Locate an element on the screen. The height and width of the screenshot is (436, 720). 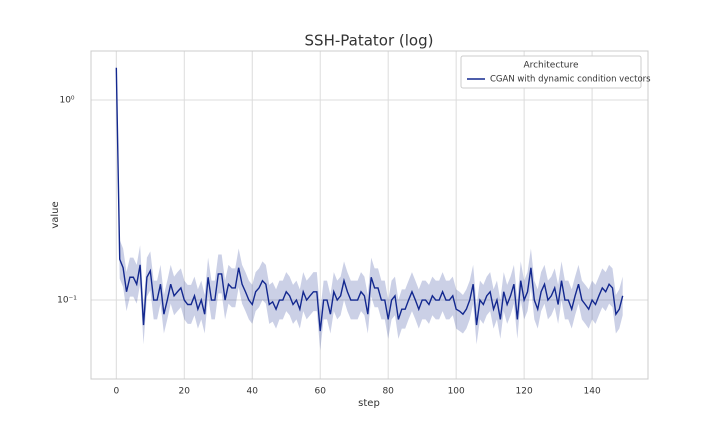
x-tick-label: 20 is located at coordinates (185, 392).